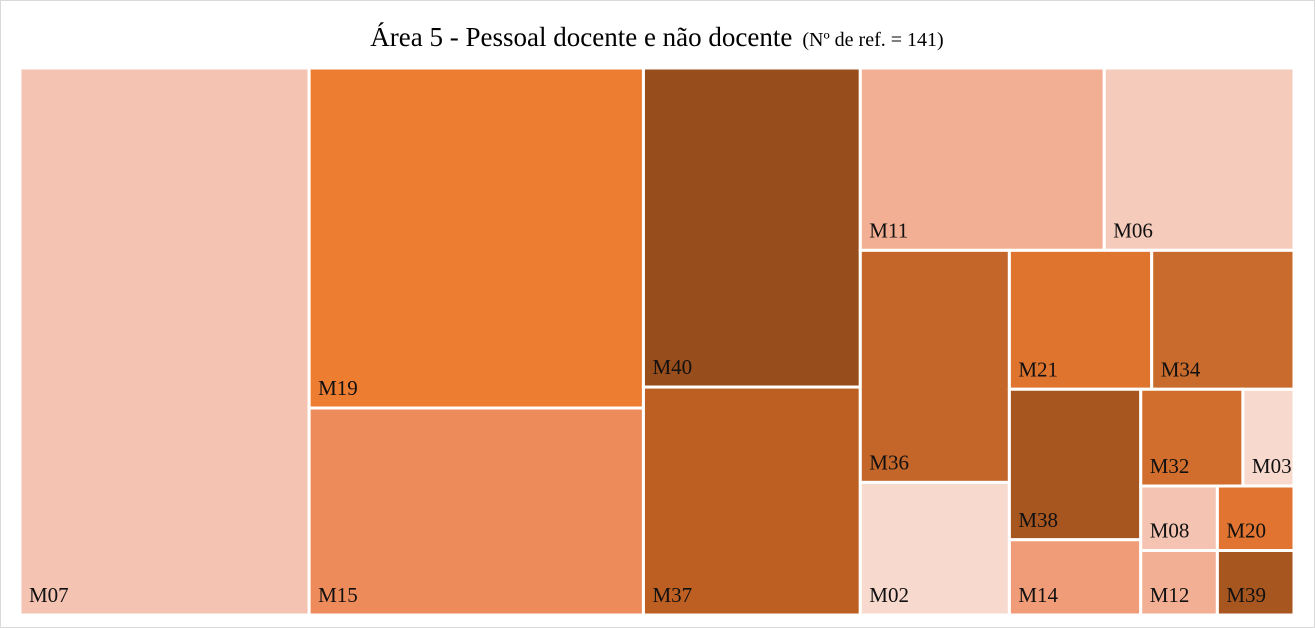 The width and height of the screenshot is (1315, 628). What do you see at coordinates (581, 37) in the screenshot?
I see `chart-title: Área 5 - Pessoal docente e não docente` at bounding box center [581, 37].